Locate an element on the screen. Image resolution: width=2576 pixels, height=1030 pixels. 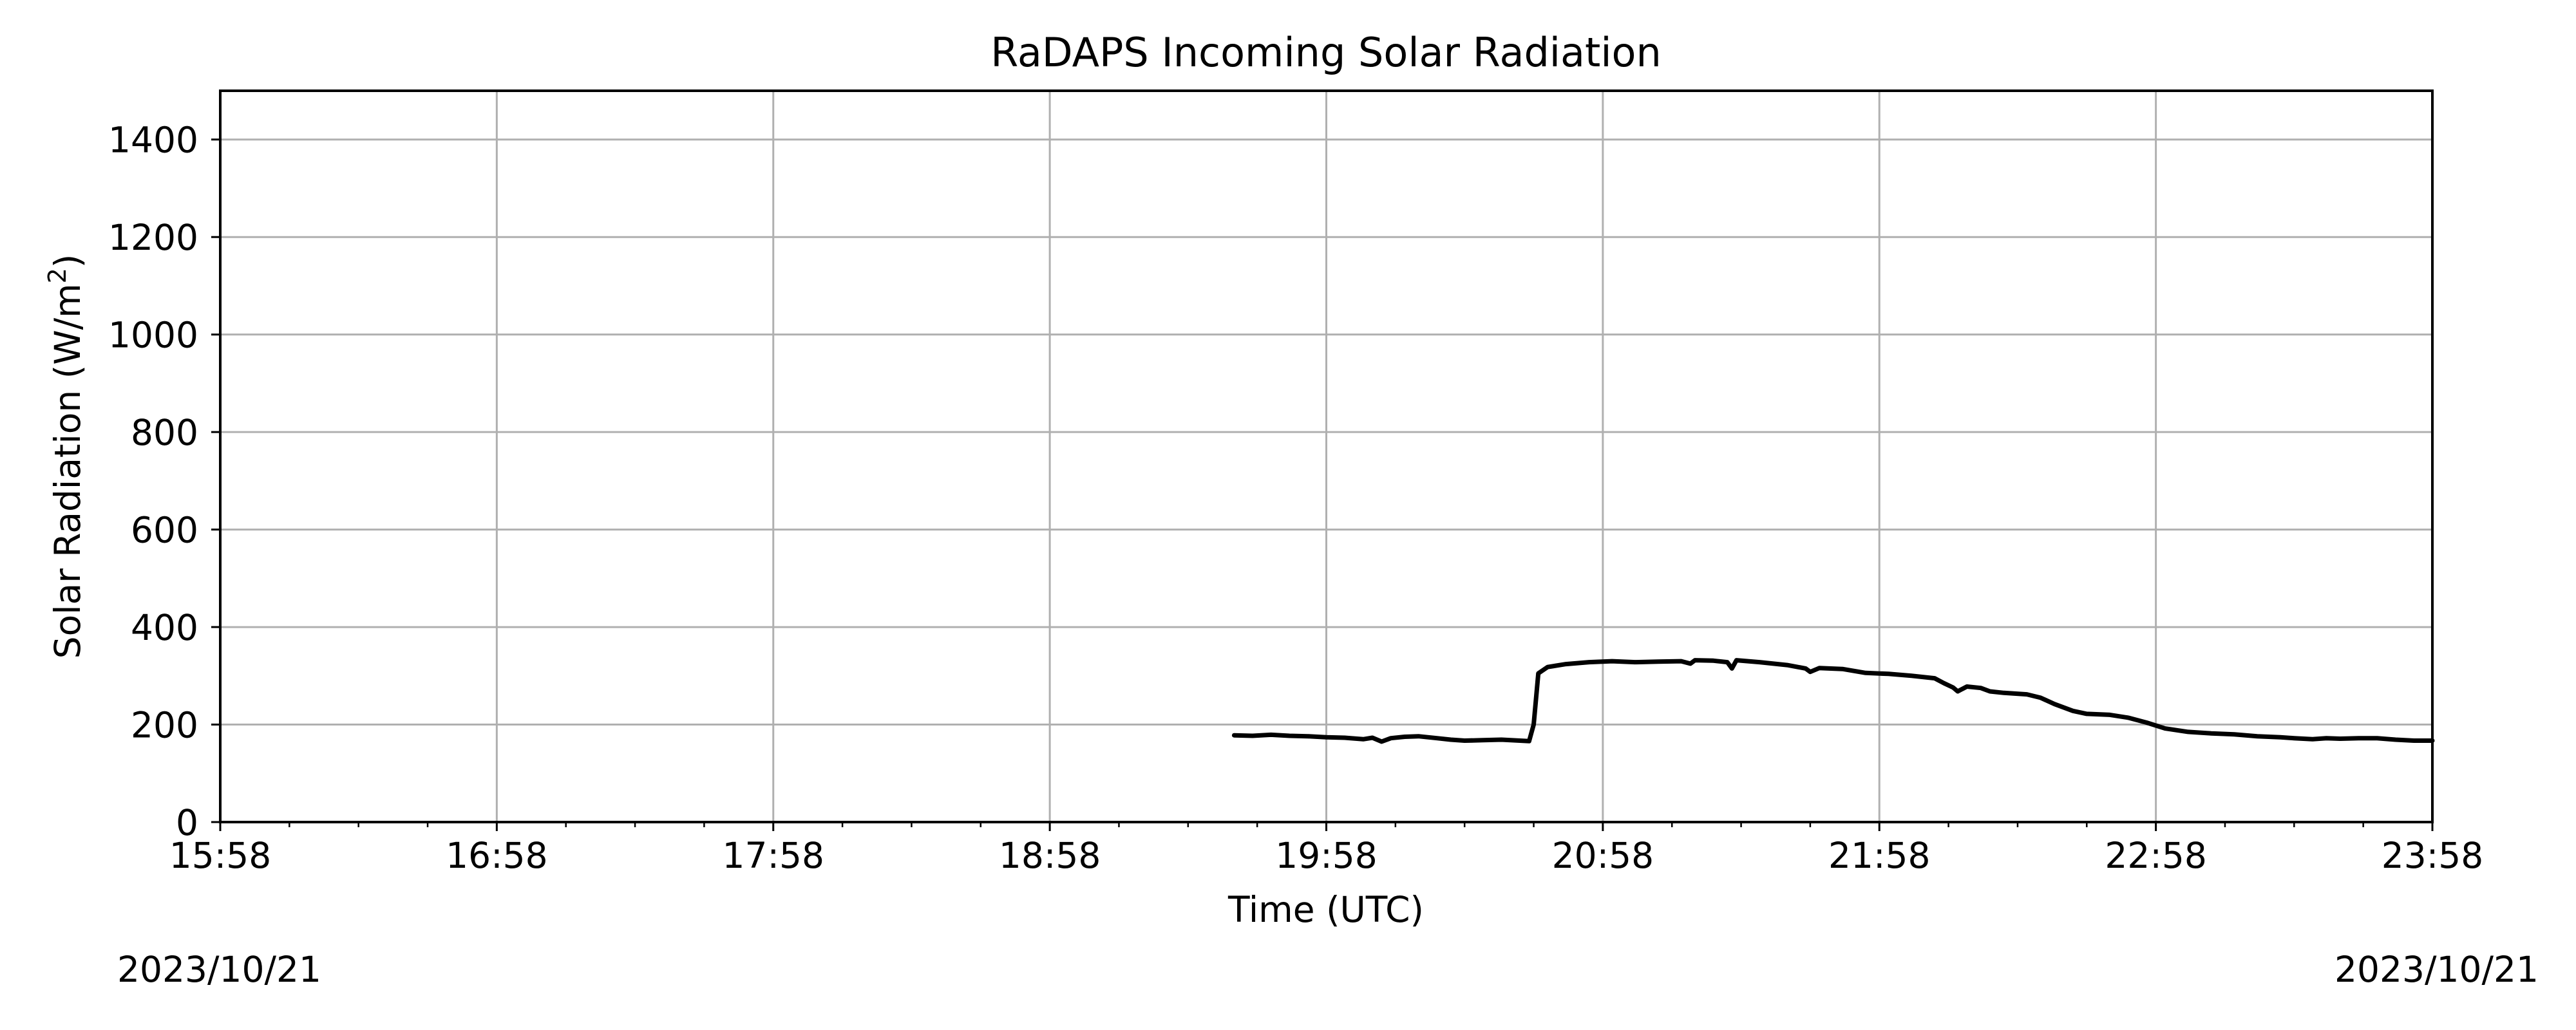
x-axis-label: Time (UTC) is located at coordinates (1325, 910).